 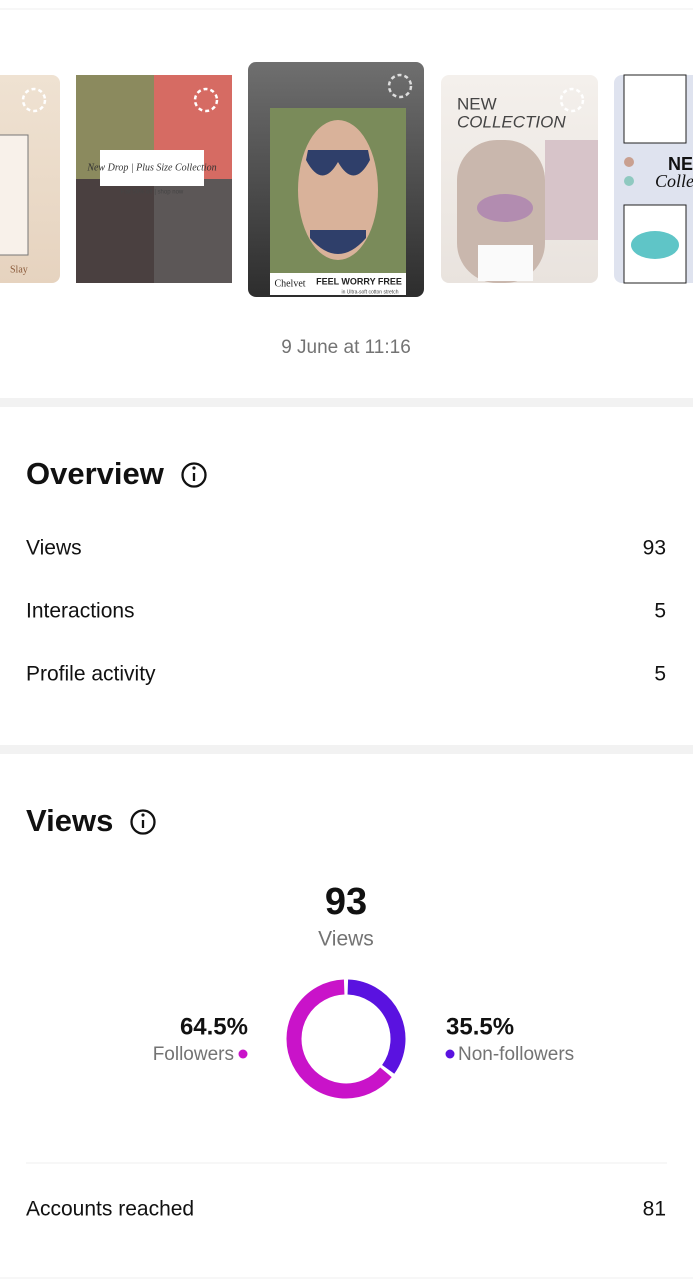 What do you see at coordinates (91, 674) in the screenshot?
I see `row-label: Profile activity` at bounding box center [91, 674].